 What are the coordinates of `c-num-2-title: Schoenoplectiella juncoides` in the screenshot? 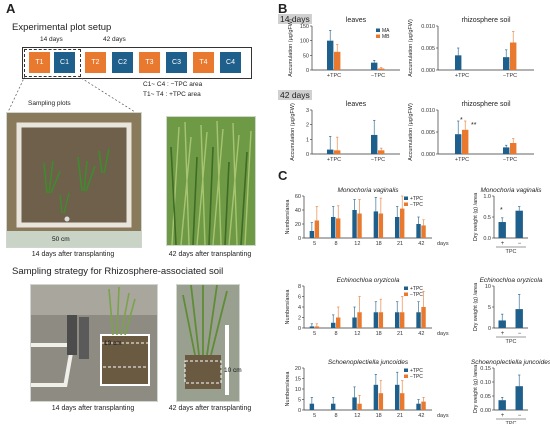 It's located at (368, 362).